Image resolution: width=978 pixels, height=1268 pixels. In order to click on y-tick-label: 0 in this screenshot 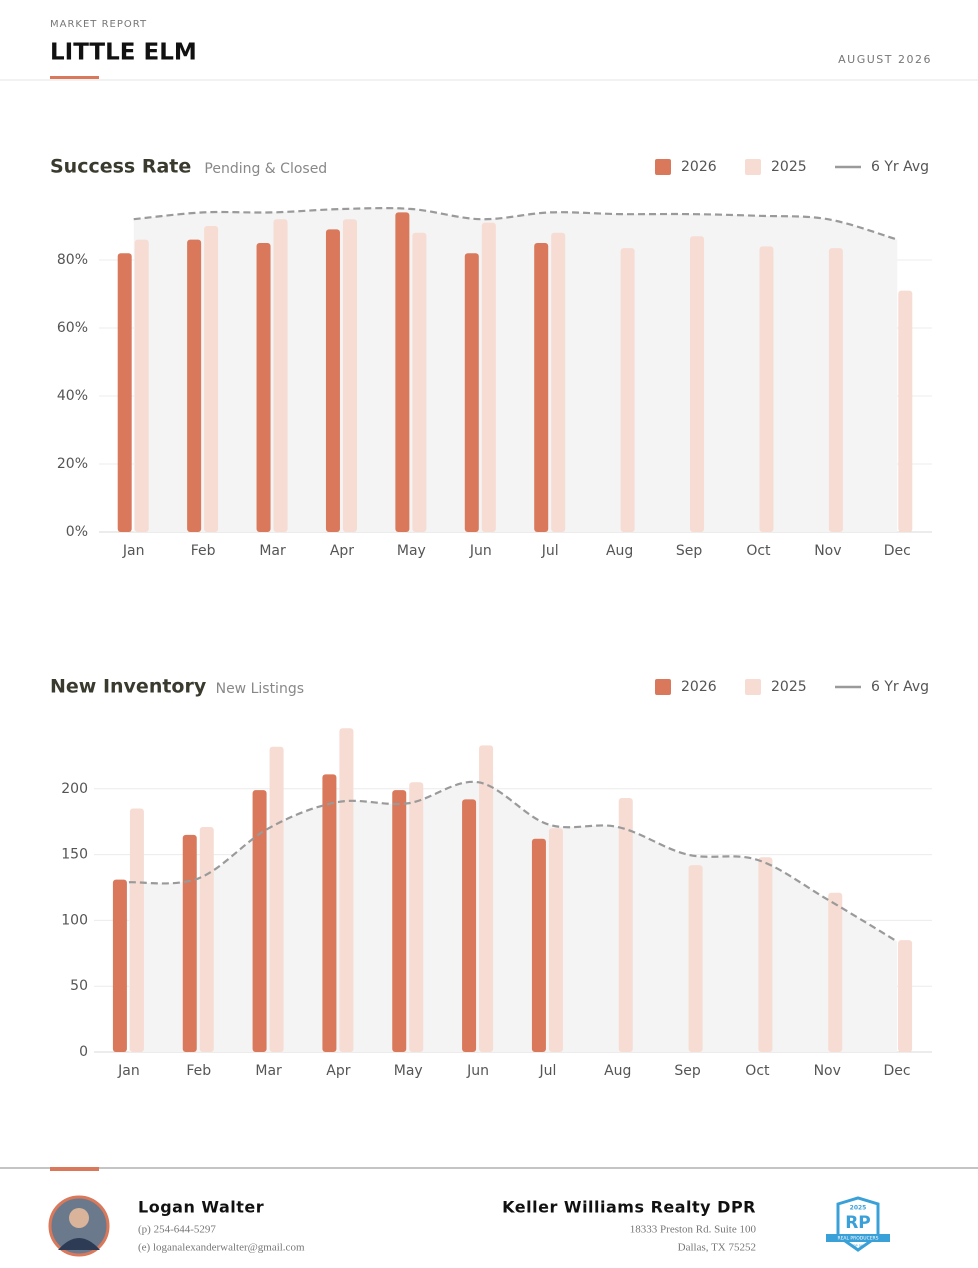, I will do `click(83, 1052)`.